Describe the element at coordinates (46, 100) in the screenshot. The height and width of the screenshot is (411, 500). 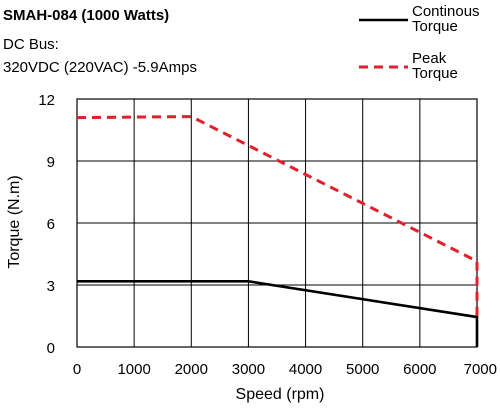
I see `y-tick-label-12: 12` at that location.